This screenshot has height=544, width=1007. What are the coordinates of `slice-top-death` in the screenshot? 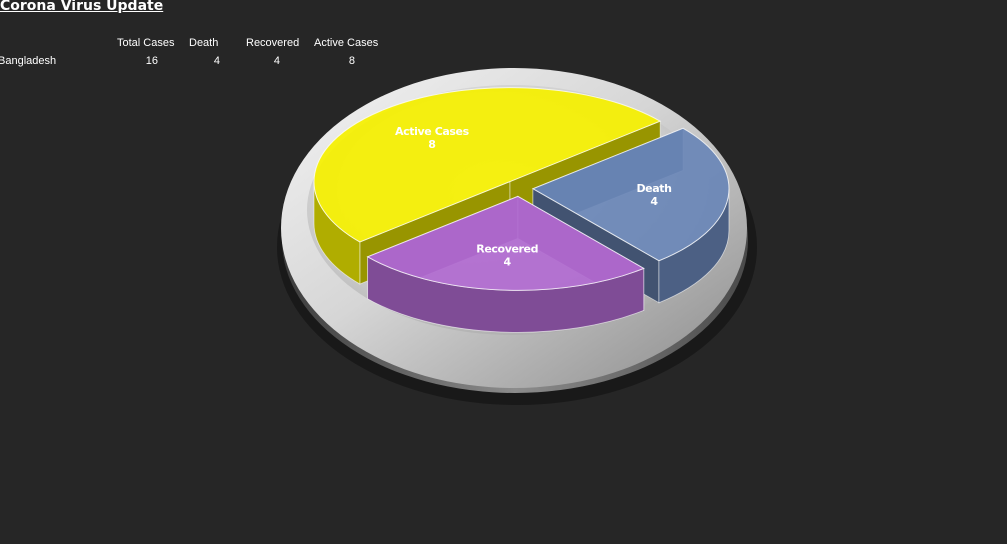 It's located at (630, 194).